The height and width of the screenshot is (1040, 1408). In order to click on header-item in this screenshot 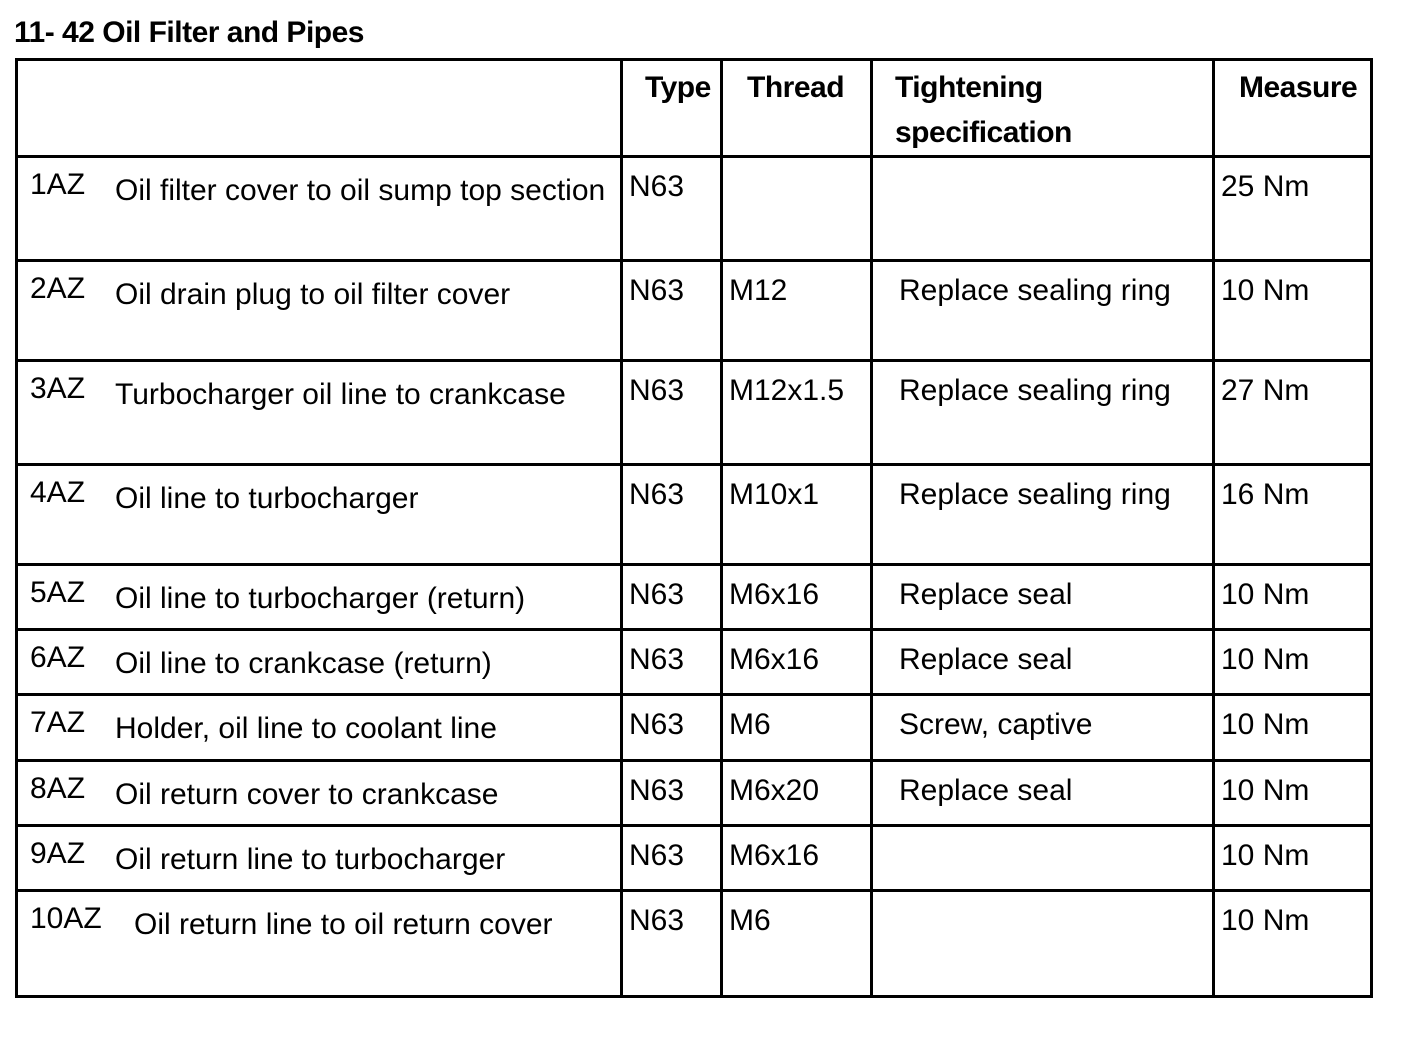, I will do `click(319, 108)`.